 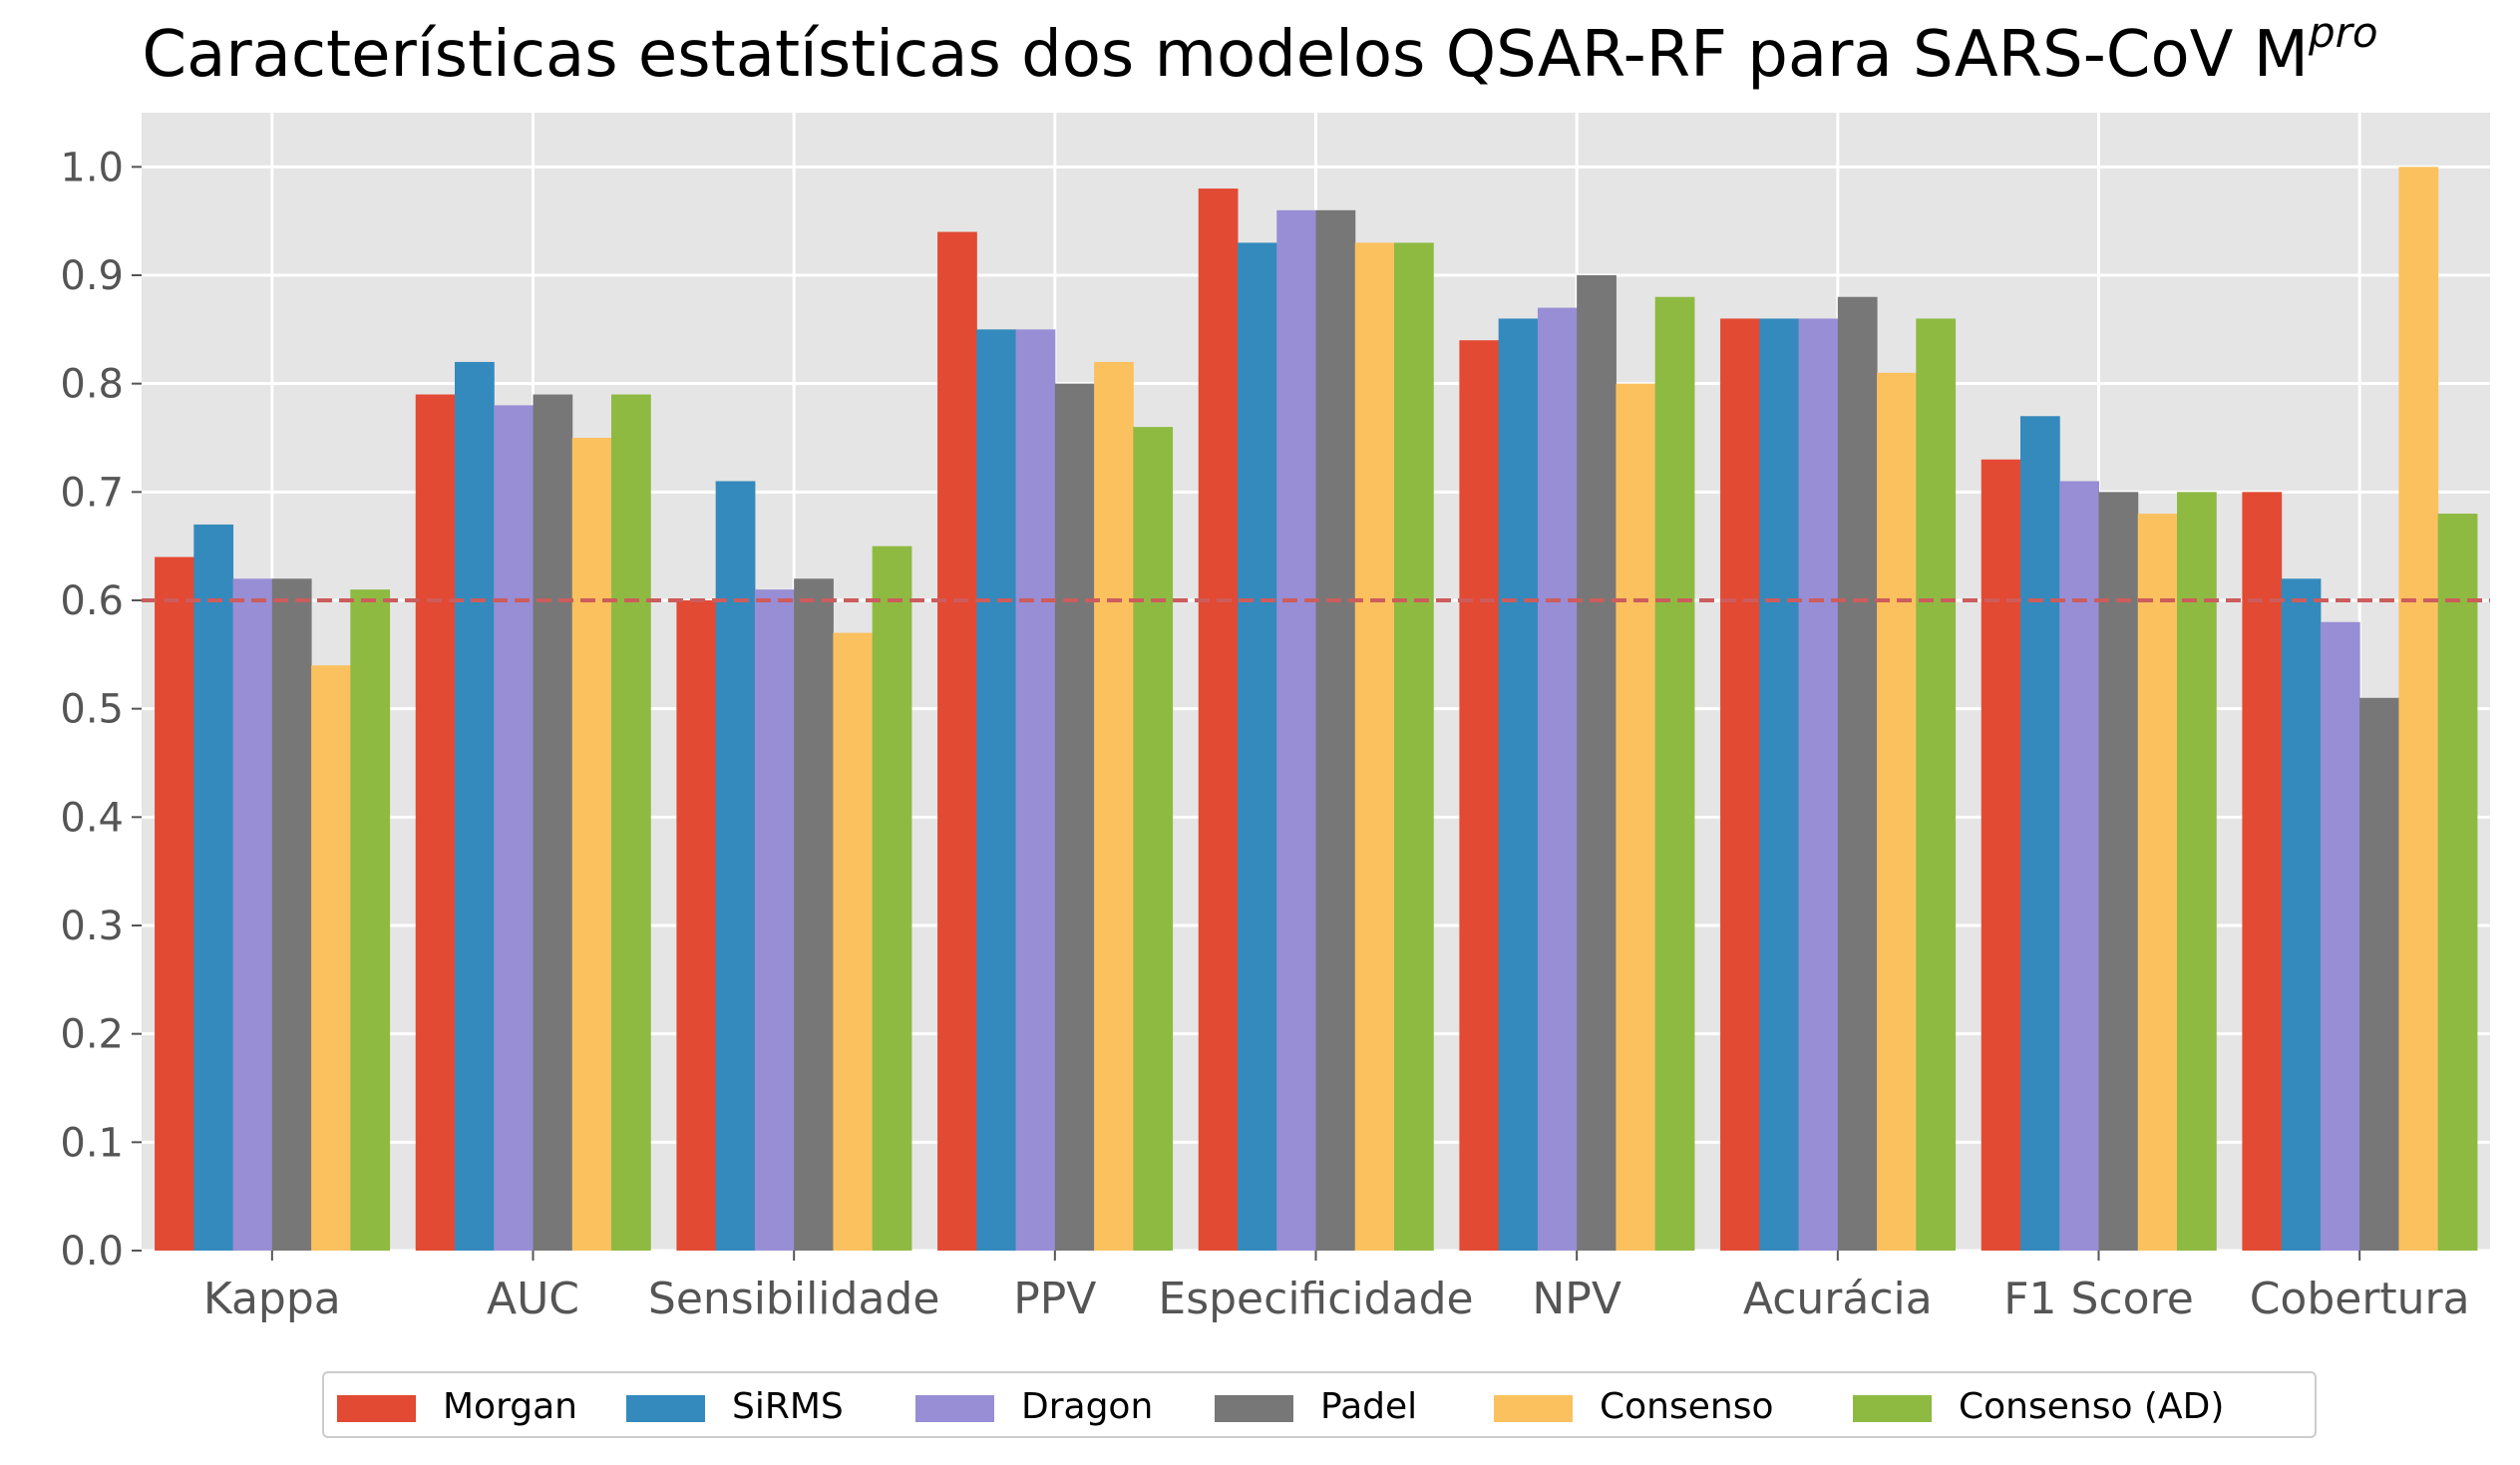 I want to click on x-tick-label: Cobertura, so click(x=2360, y=1299).